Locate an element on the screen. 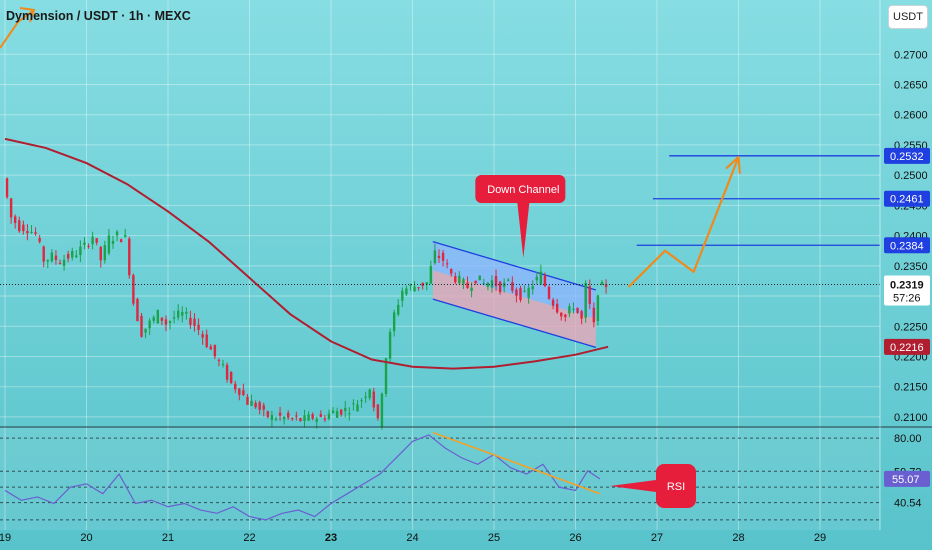  level-price-tag is located at coordinates (907, 155).